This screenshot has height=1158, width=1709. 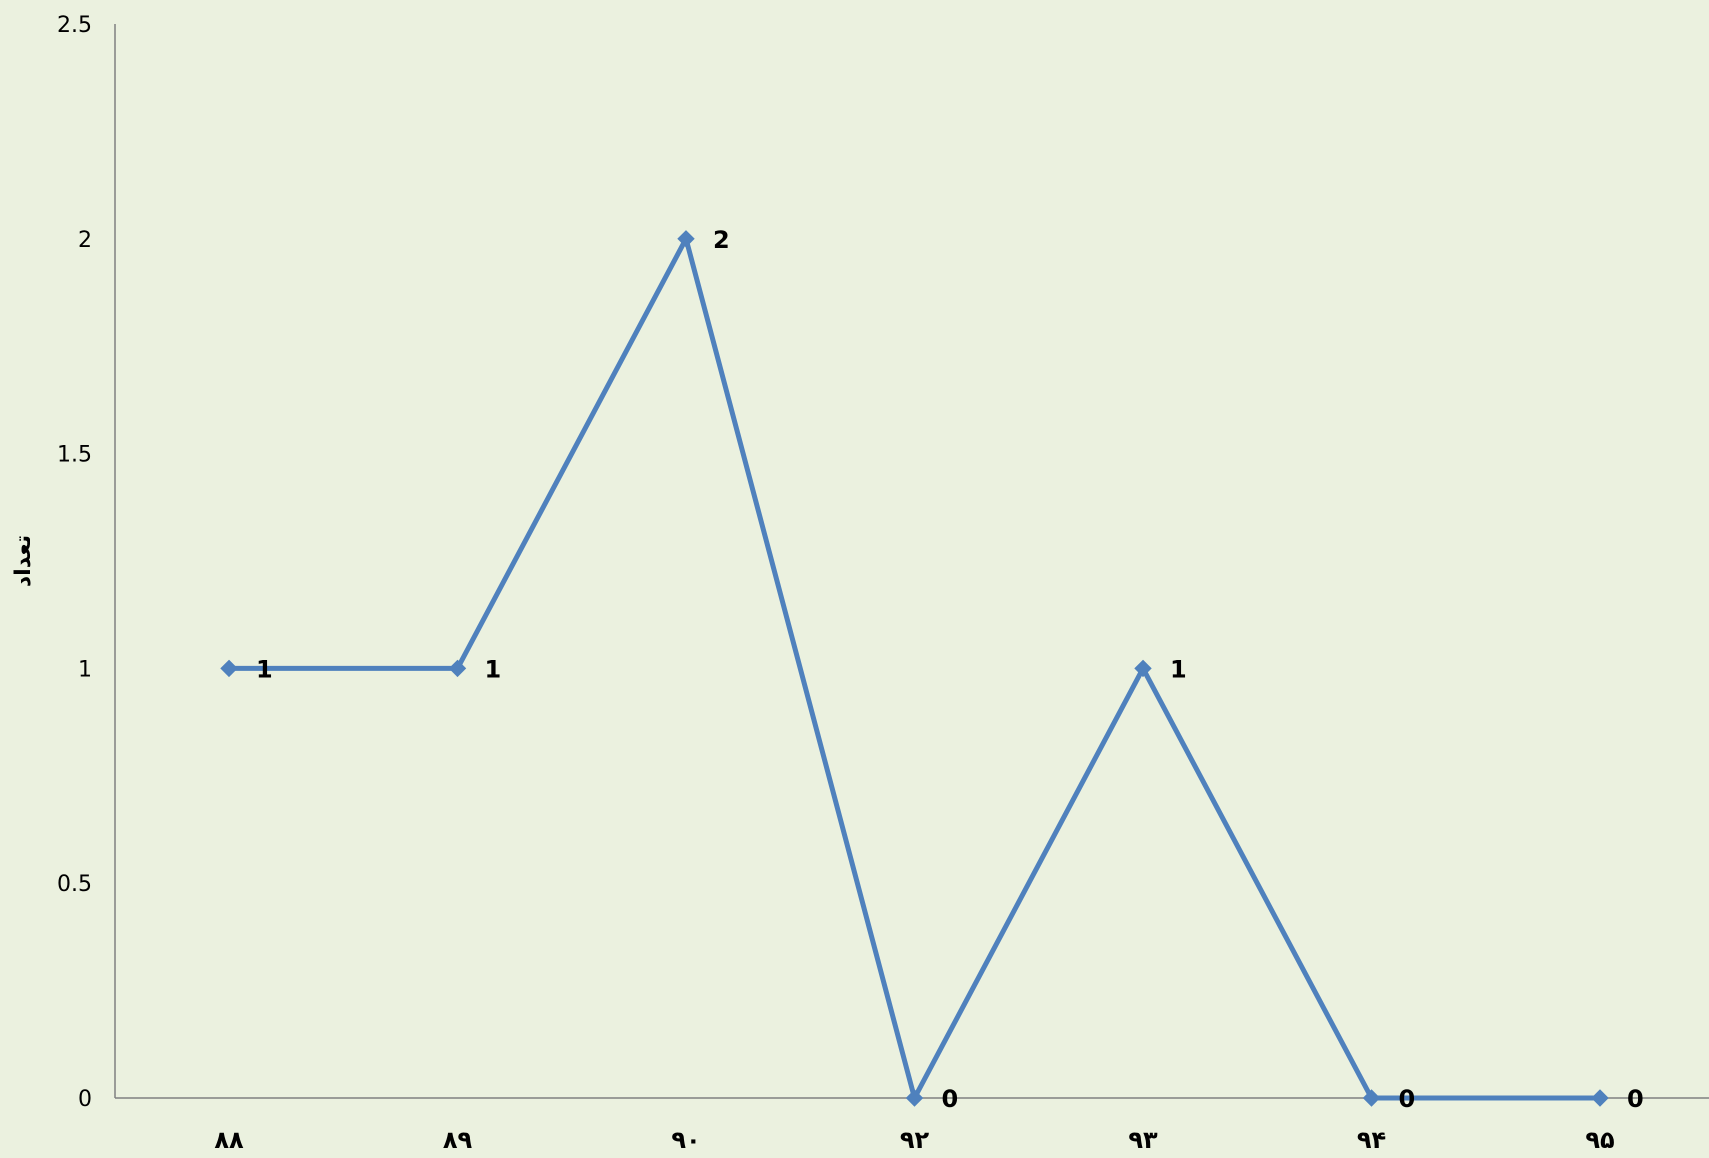 What do you see at coordinates (1599, 1140) in the screenshot?
I see `x-tick-label: ۹۵` at bounding box center [1599, 1140].